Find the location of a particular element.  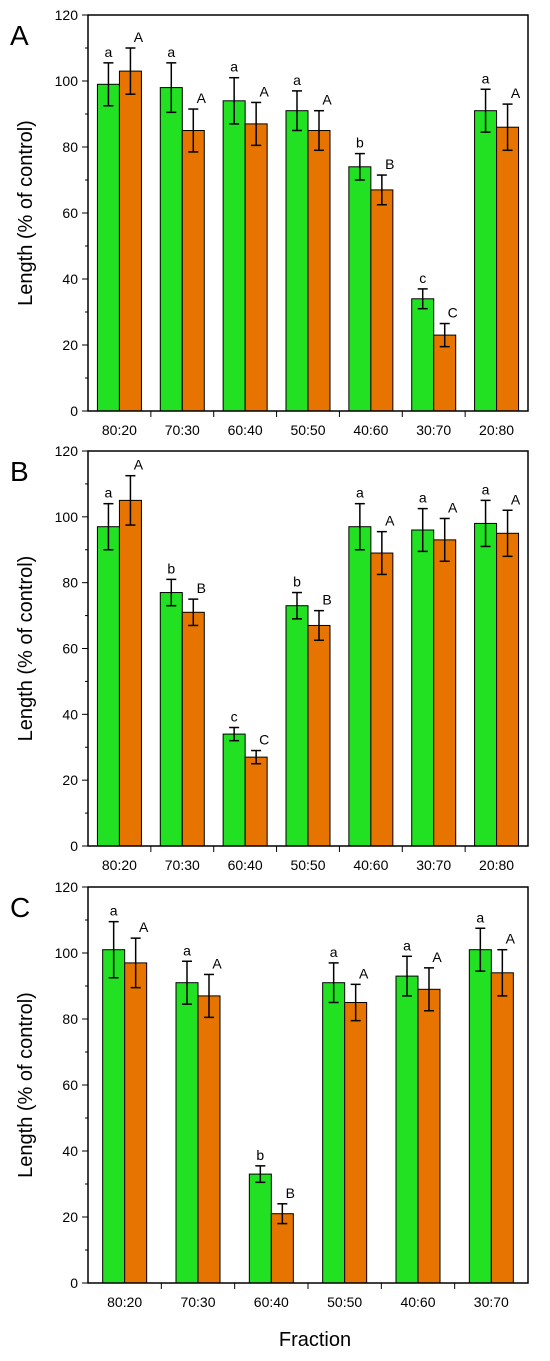

panel-label: C is located at coordinates (20, 907).